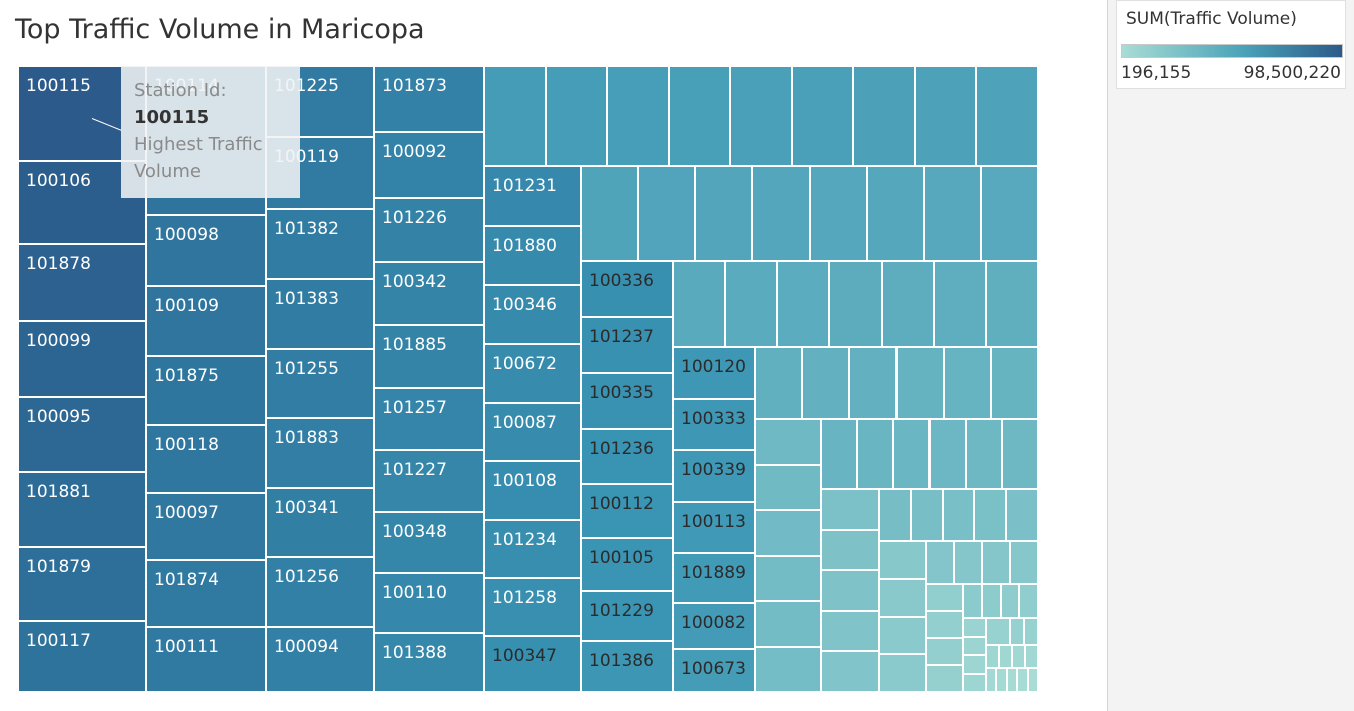 The height and width of the screenshot is (711, 1354). I want to click on treemap-cell: 100082, so click(714, 626).